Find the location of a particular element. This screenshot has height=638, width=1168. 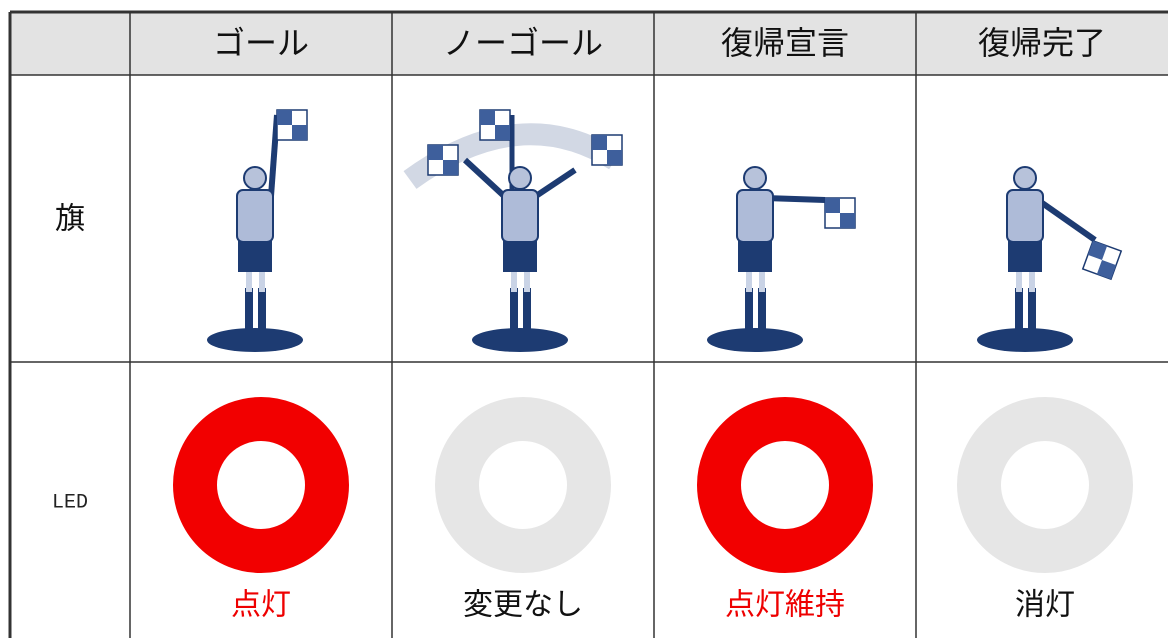

led-state: 点灯維持 is located at coordinates (785, 605).